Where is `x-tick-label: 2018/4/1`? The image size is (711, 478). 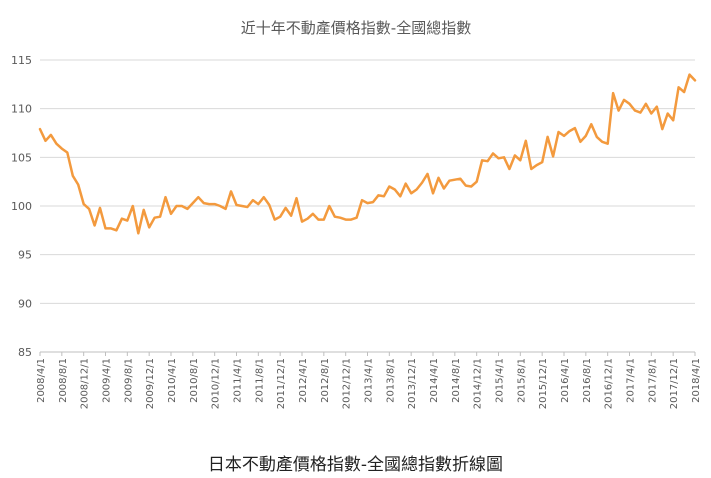 x-tick-label: 2018/4/1 is located at coordinates (696, 380).